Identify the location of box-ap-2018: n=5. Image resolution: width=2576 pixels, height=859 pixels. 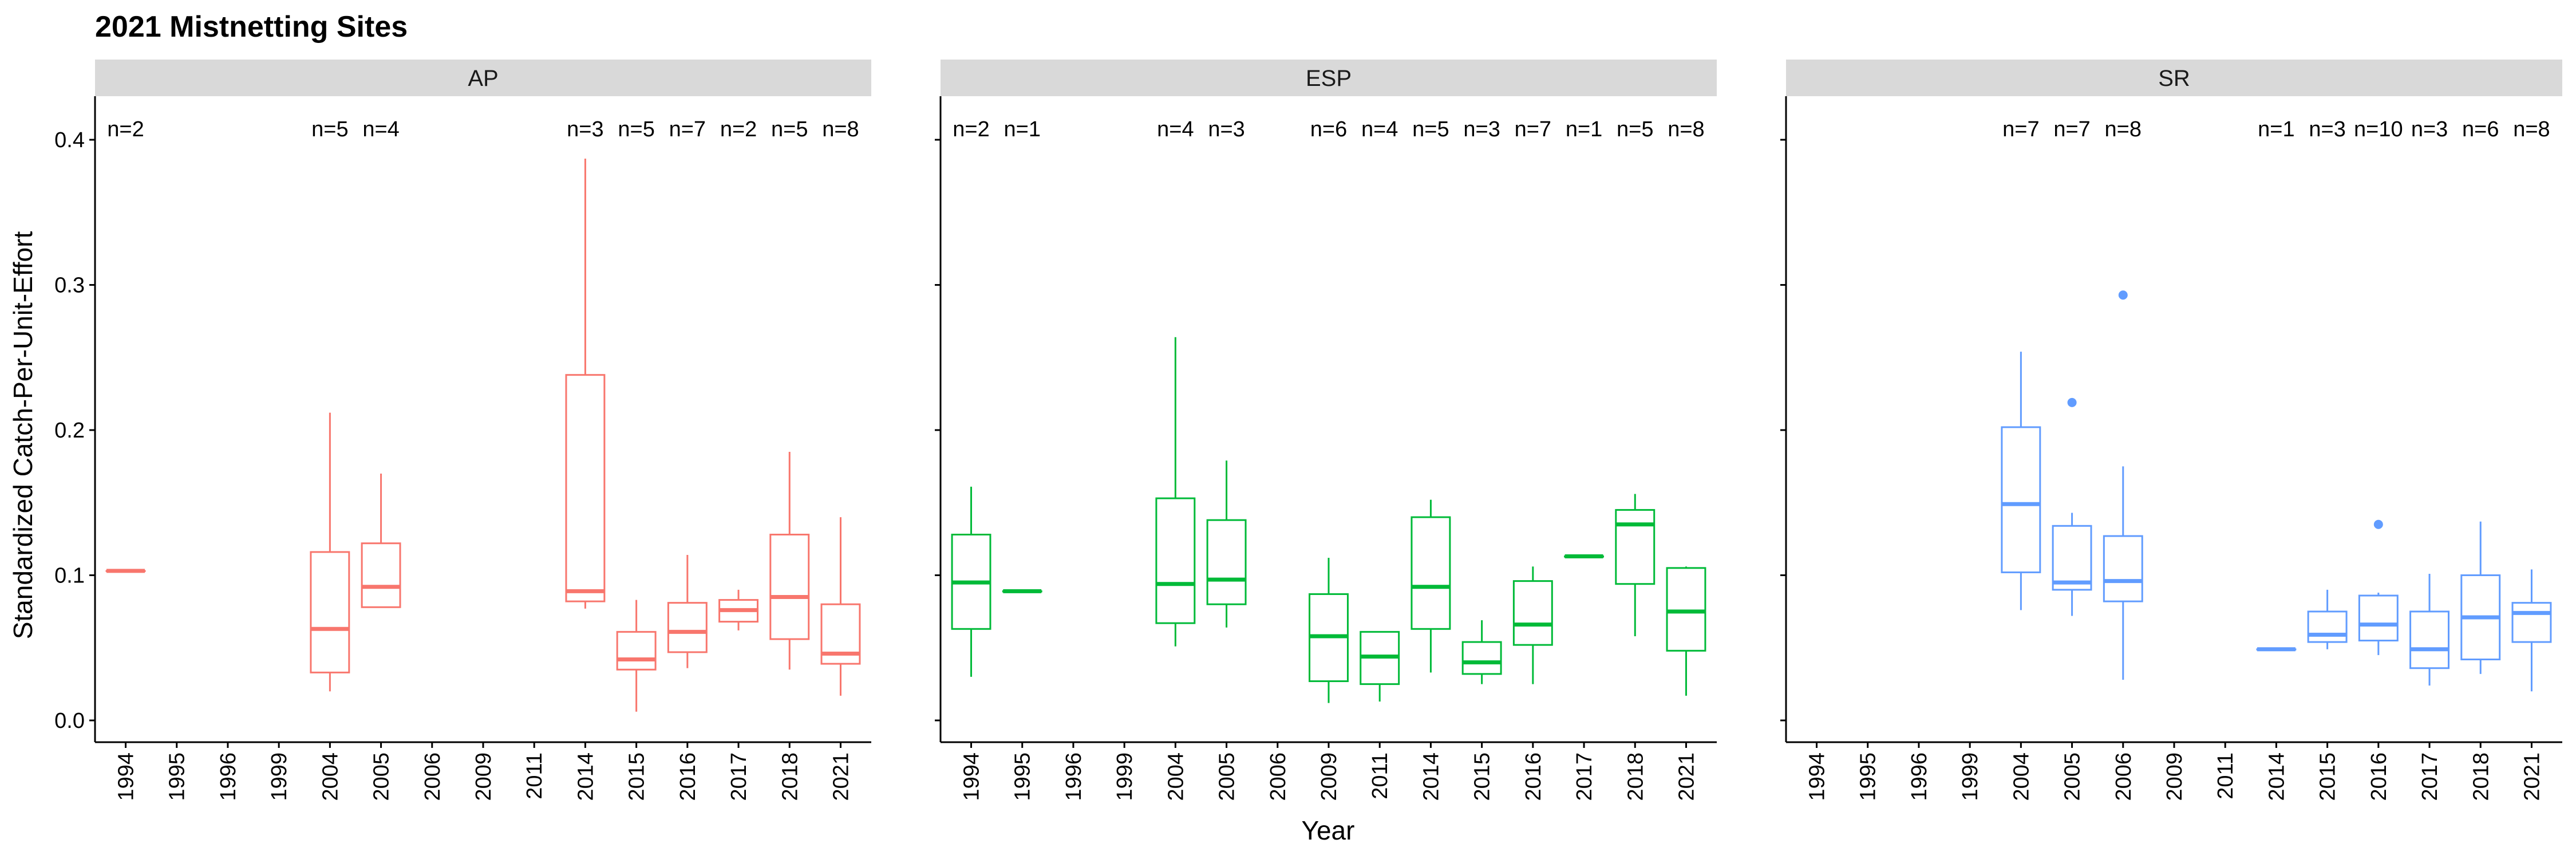
(789, 393).